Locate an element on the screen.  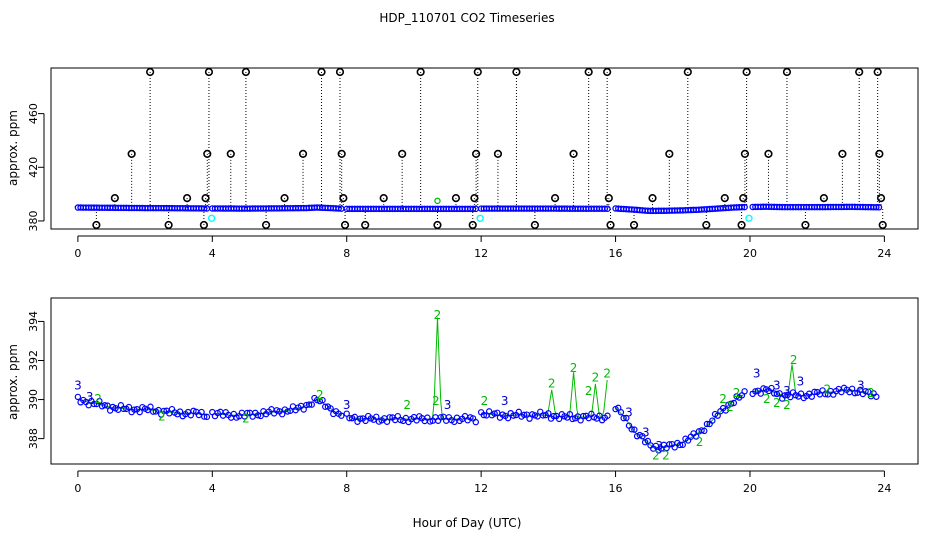
cyan-point is located at coordinates (749, 218).